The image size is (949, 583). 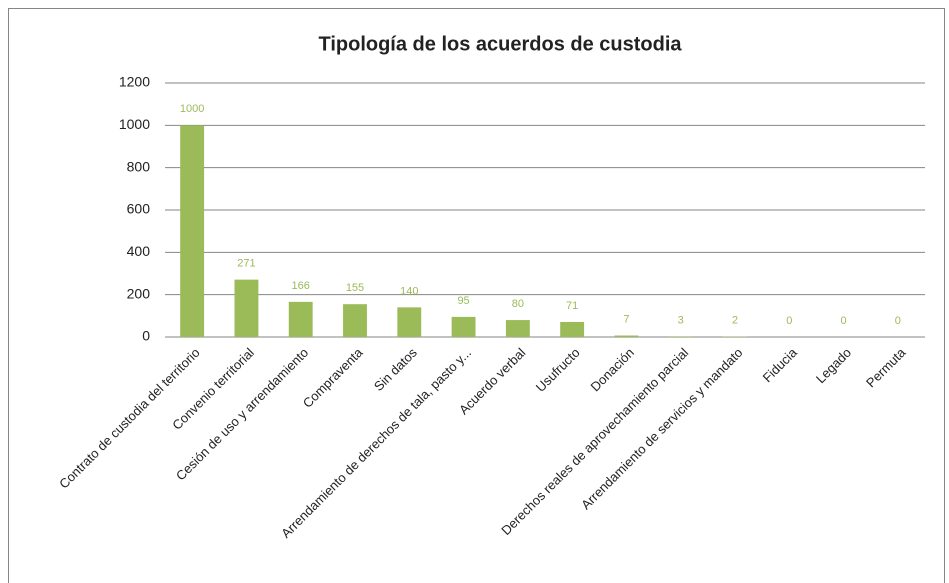 I want to click on y-tick-label: 1000, so click(x=134, y=124).